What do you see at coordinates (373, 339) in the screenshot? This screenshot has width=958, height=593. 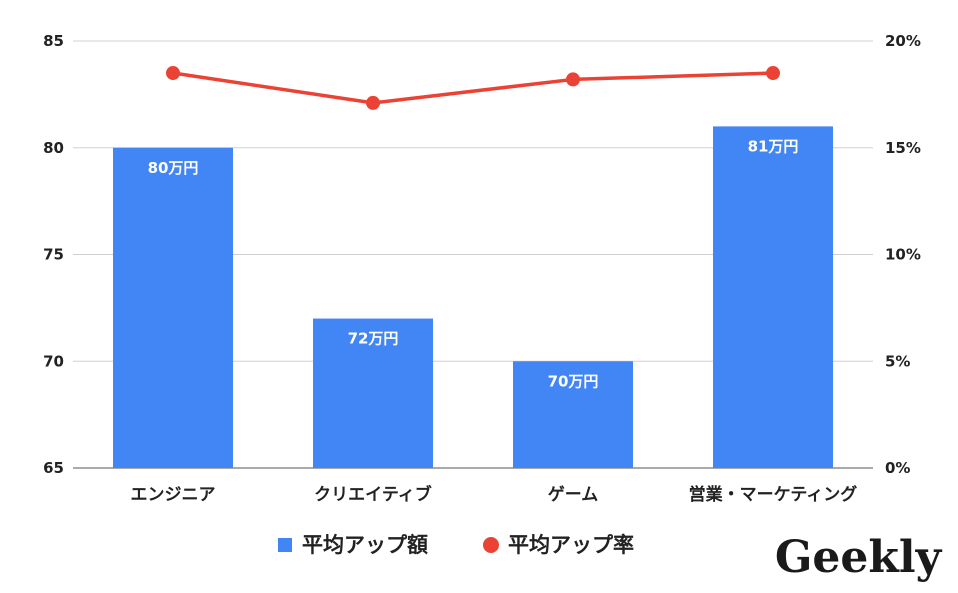 I see `bar-data-label: 72万円` at bounding box center [373, 339].